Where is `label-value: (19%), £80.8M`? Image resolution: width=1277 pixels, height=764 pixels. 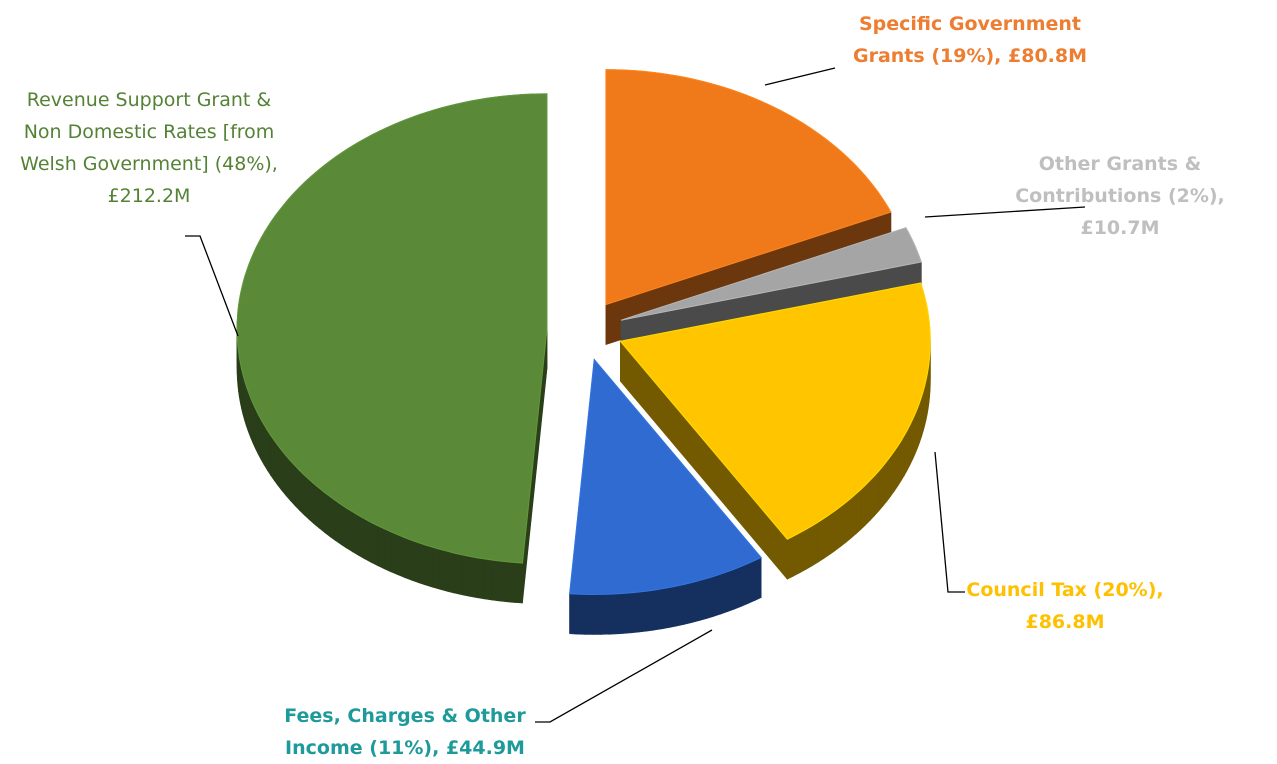
label-value: (19%), £80.8M is located at coordinates (1009, 56).